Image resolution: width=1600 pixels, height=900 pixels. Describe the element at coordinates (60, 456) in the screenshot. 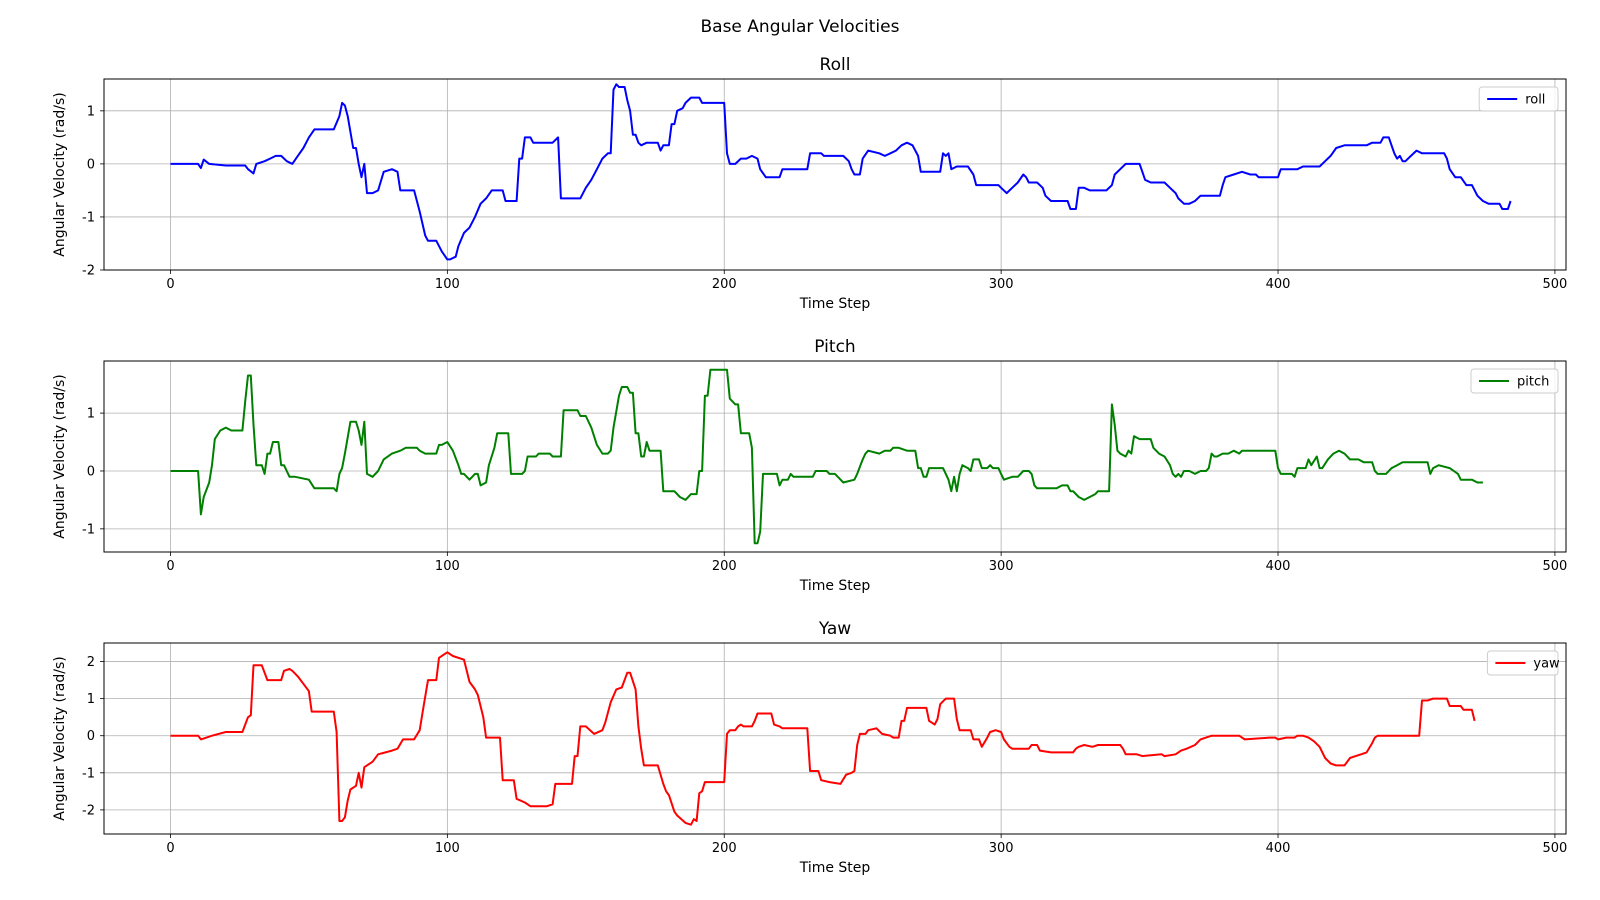

I see `chart-1-ylabel: Angular Velocity (rad/s)` at that location.